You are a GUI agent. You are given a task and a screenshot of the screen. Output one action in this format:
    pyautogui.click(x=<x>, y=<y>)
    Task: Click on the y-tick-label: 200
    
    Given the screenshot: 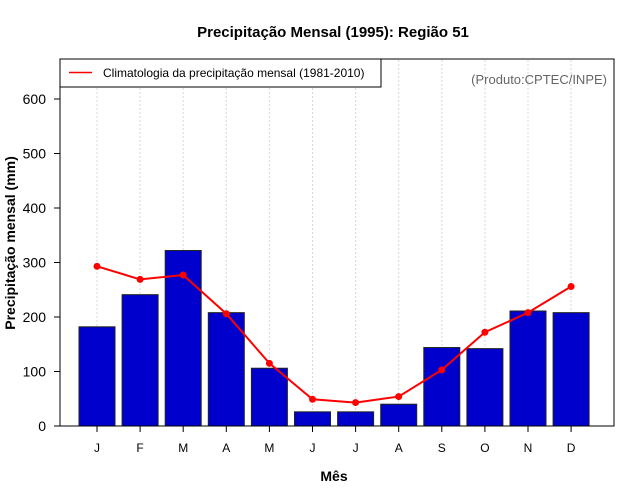 What is the action you would take?
    pyautogui.click(x=35, y=317)
    